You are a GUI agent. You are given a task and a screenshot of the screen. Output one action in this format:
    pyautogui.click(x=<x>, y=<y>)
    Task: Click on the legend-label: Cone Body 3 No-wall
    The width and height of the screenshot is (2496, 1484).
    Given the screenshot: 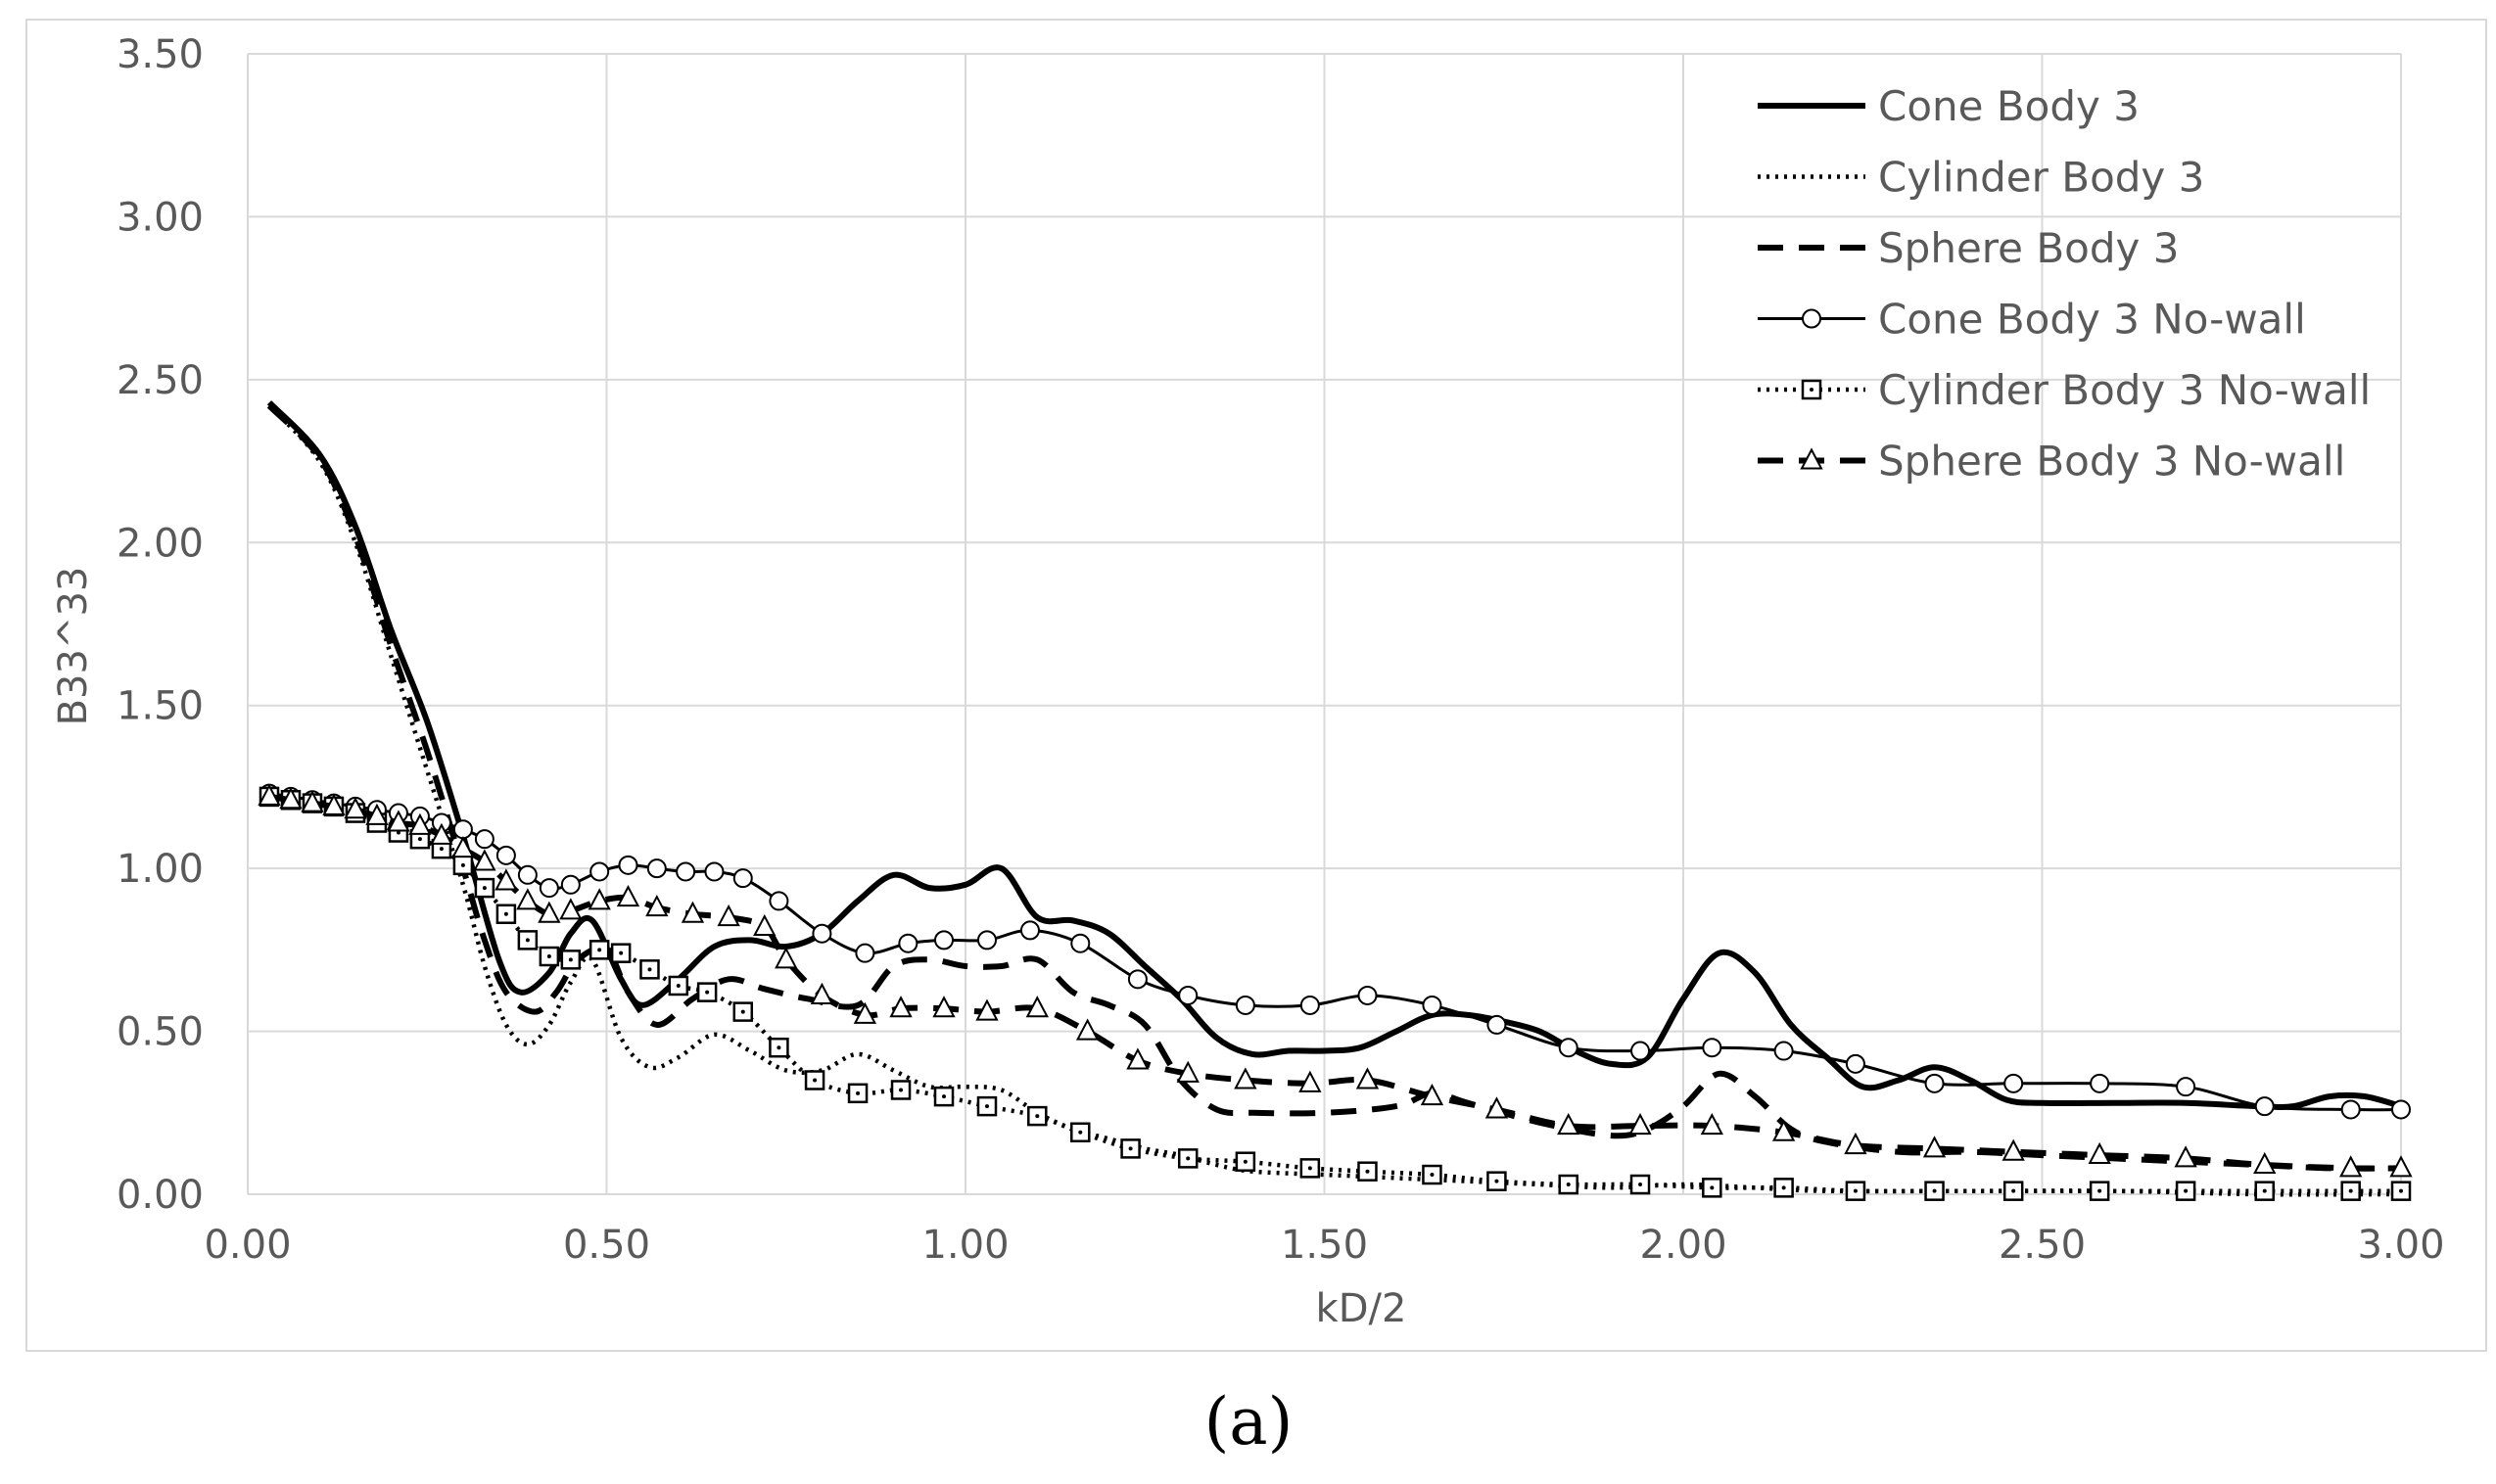 What is the action you would take?
    pyautogui.click(x=2092, y=320)
    